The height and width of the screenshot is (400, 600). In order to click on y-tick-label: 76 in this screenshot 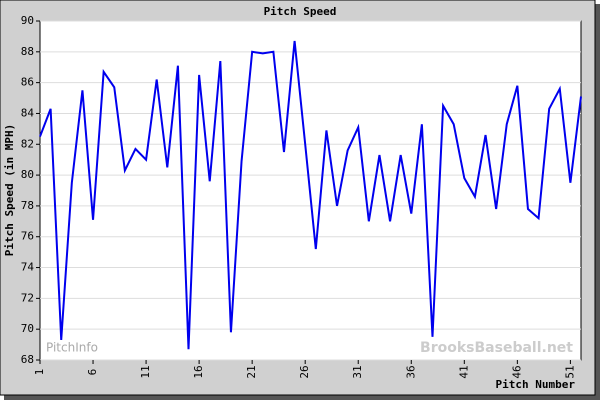, I will do `click(27, 236)`.